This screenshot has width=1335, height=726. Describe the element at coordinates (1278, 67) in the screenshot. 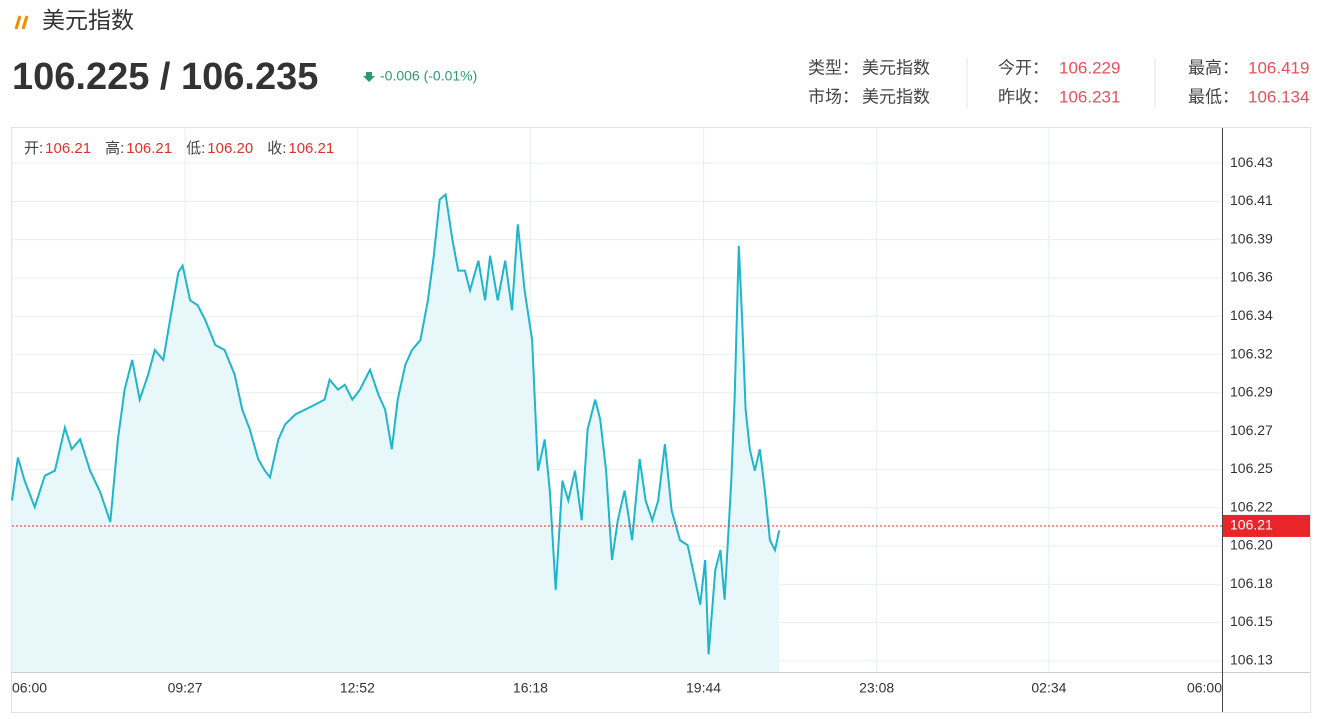

I see `info-value: 106.419` at that location.